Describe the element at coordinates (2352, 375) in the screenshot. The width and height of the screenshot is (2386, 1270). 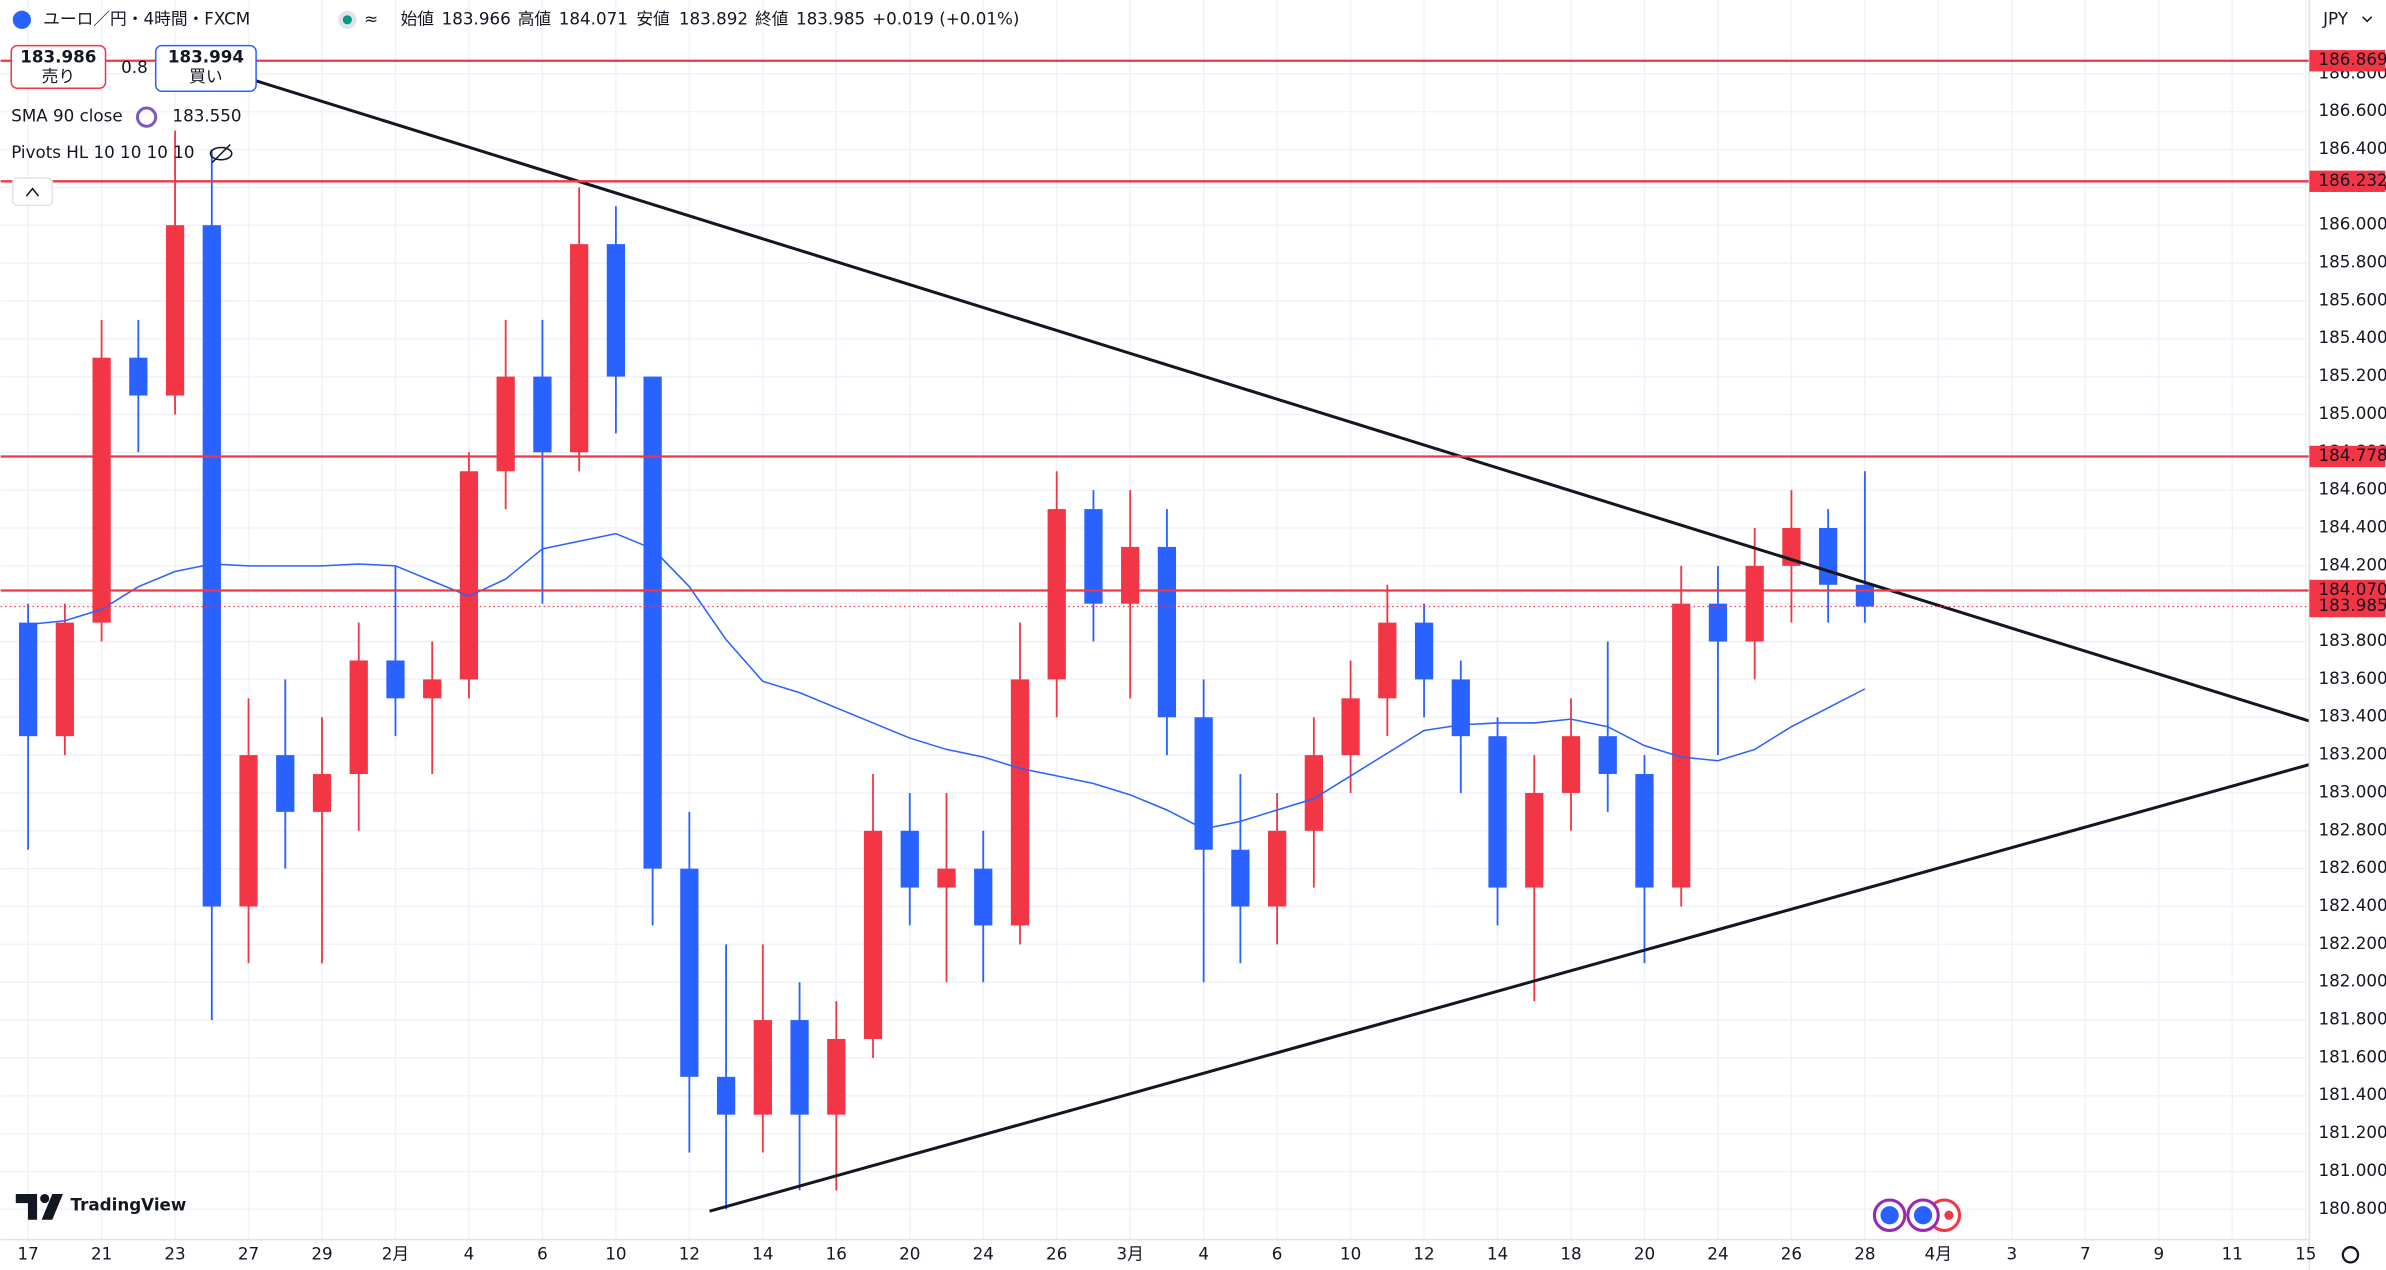
I see `y-tick-label: 185.200` at that location.